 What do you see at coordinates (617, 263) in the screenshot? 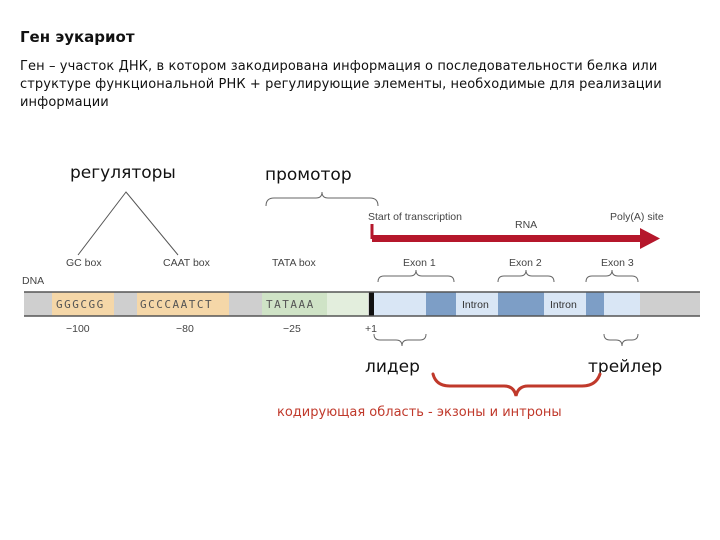
I see `exon3-label: Exon 3` at bounding box center [617, 263].